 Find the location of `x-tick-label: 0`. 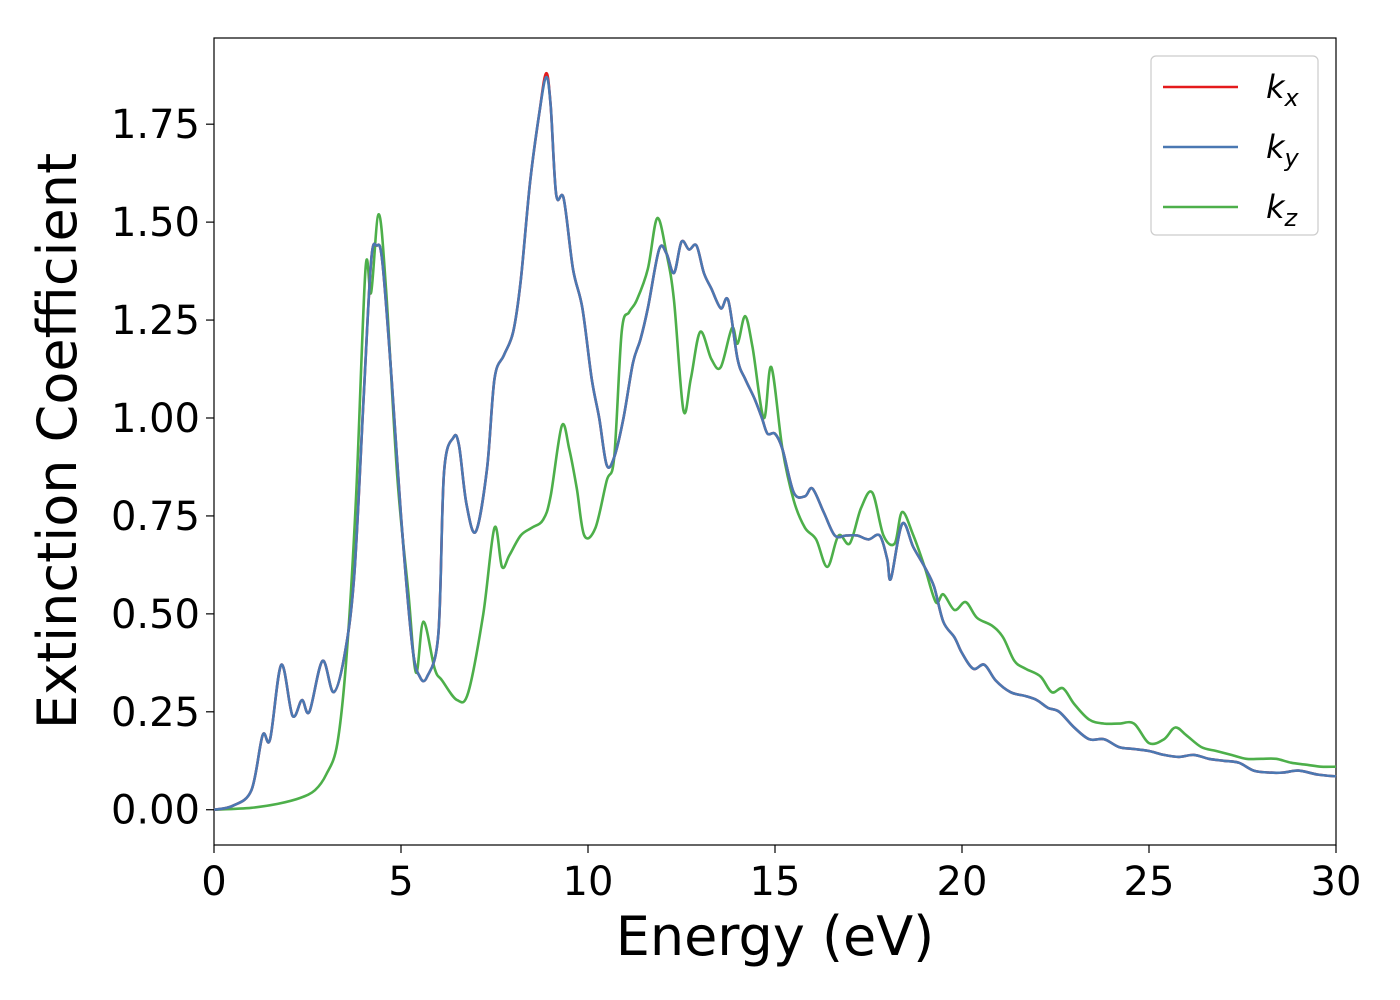

x-tick-label: 0 is located at coordinates (213, 882).